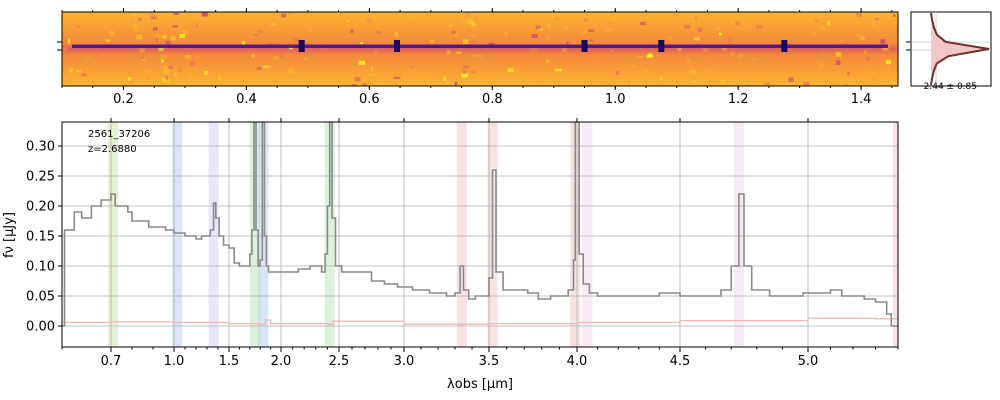  I want to click on image-x-tick-label: 0.6, so click(369, 99).